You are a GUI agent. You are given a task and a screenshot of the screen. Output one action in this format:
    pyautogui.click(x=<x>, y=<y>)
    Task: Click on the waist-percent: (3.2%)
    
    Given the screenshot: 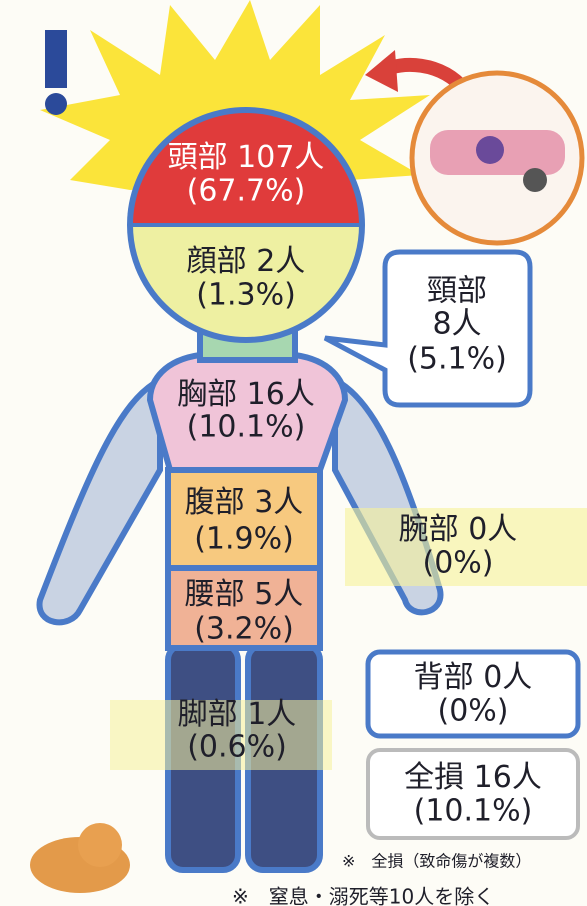 What is the action you would take?
    pyautogui.click(x=244, y=629)
    